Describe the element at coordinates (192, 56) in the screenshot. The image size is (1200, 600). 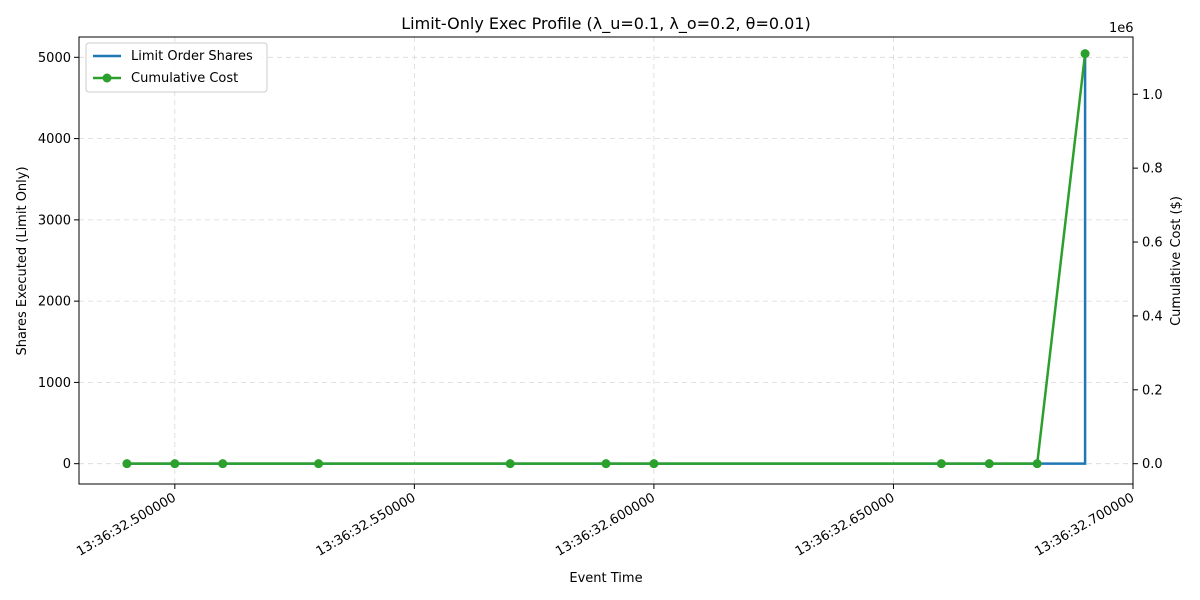
I see `legend-label-limit-shares: Limit Order Shares` at that location.